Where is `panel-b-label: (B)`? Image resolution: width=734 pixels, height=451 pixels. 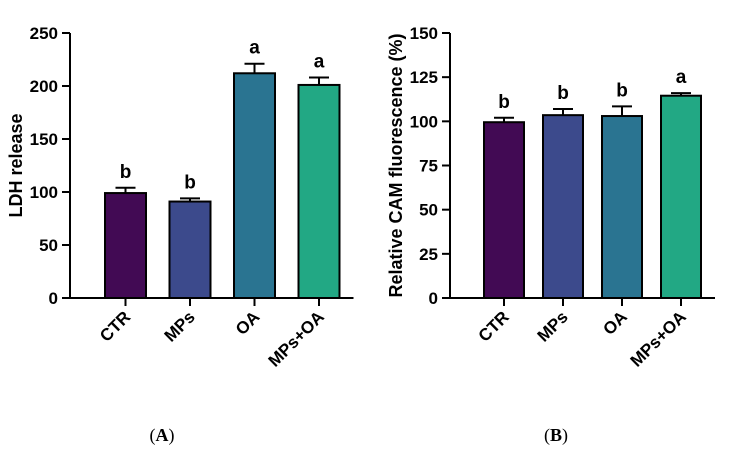 panel-b-label: (B) is located at coordinates (556, 435).